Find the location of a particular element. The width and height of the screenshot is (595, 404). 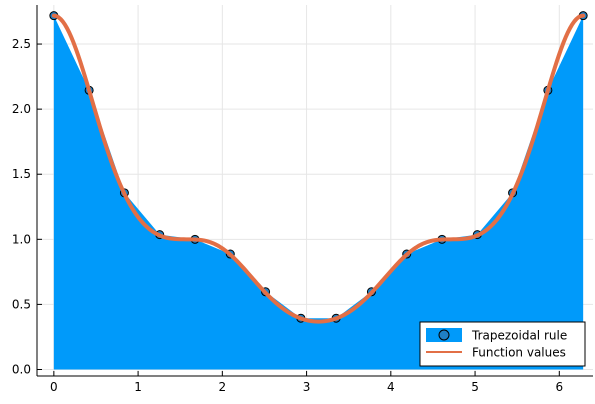

legend-marker-trapezoidal is located at coordinates (444, 335).